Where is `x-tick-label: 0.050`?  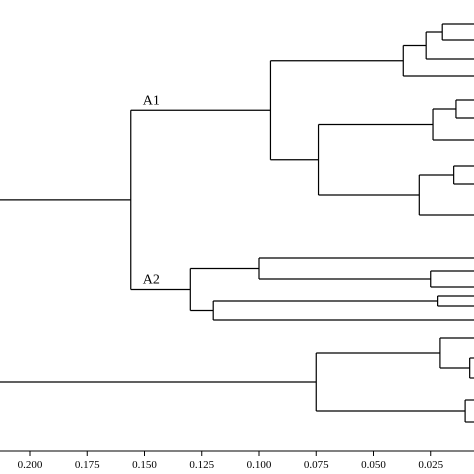
x-tick-label: 0.050 is located at coordinates (373, 465).